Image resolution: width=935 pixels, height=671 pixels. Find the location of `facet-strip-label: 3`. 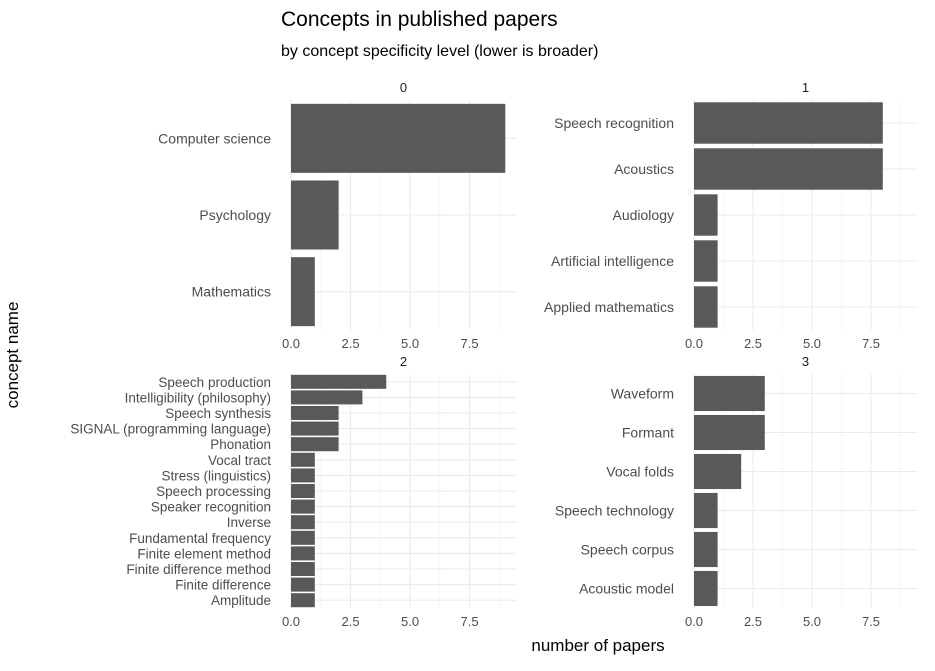

facet-strip-label: 3 is located at coordinates (805, 361).